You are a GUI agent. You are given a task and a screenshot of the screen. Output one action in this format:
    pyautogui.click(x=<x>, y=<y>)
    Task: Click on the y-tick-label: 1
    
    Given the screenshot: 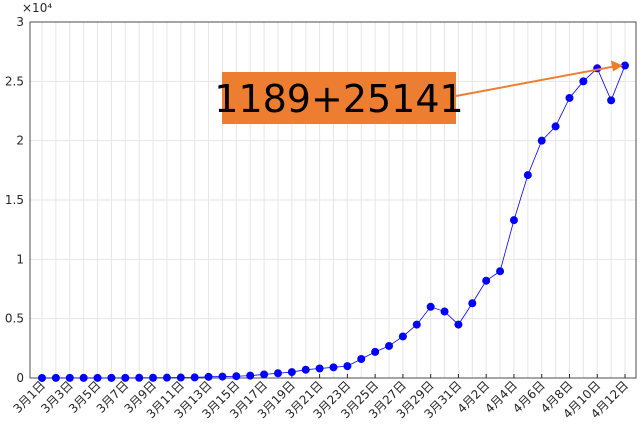 What is the action you would take?
    pyautogui.click(x=20, y=259)
    